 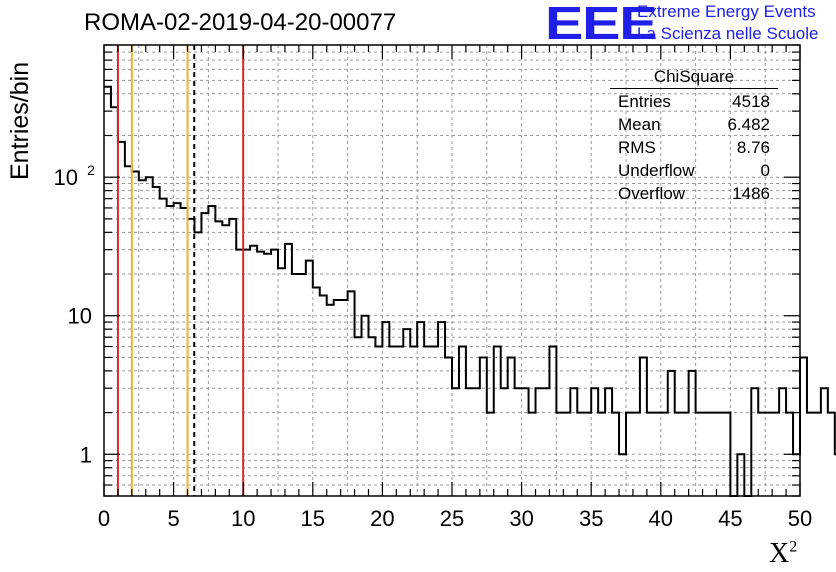 I want to click on x-tick-label: 15, so click(x=313, y=518).